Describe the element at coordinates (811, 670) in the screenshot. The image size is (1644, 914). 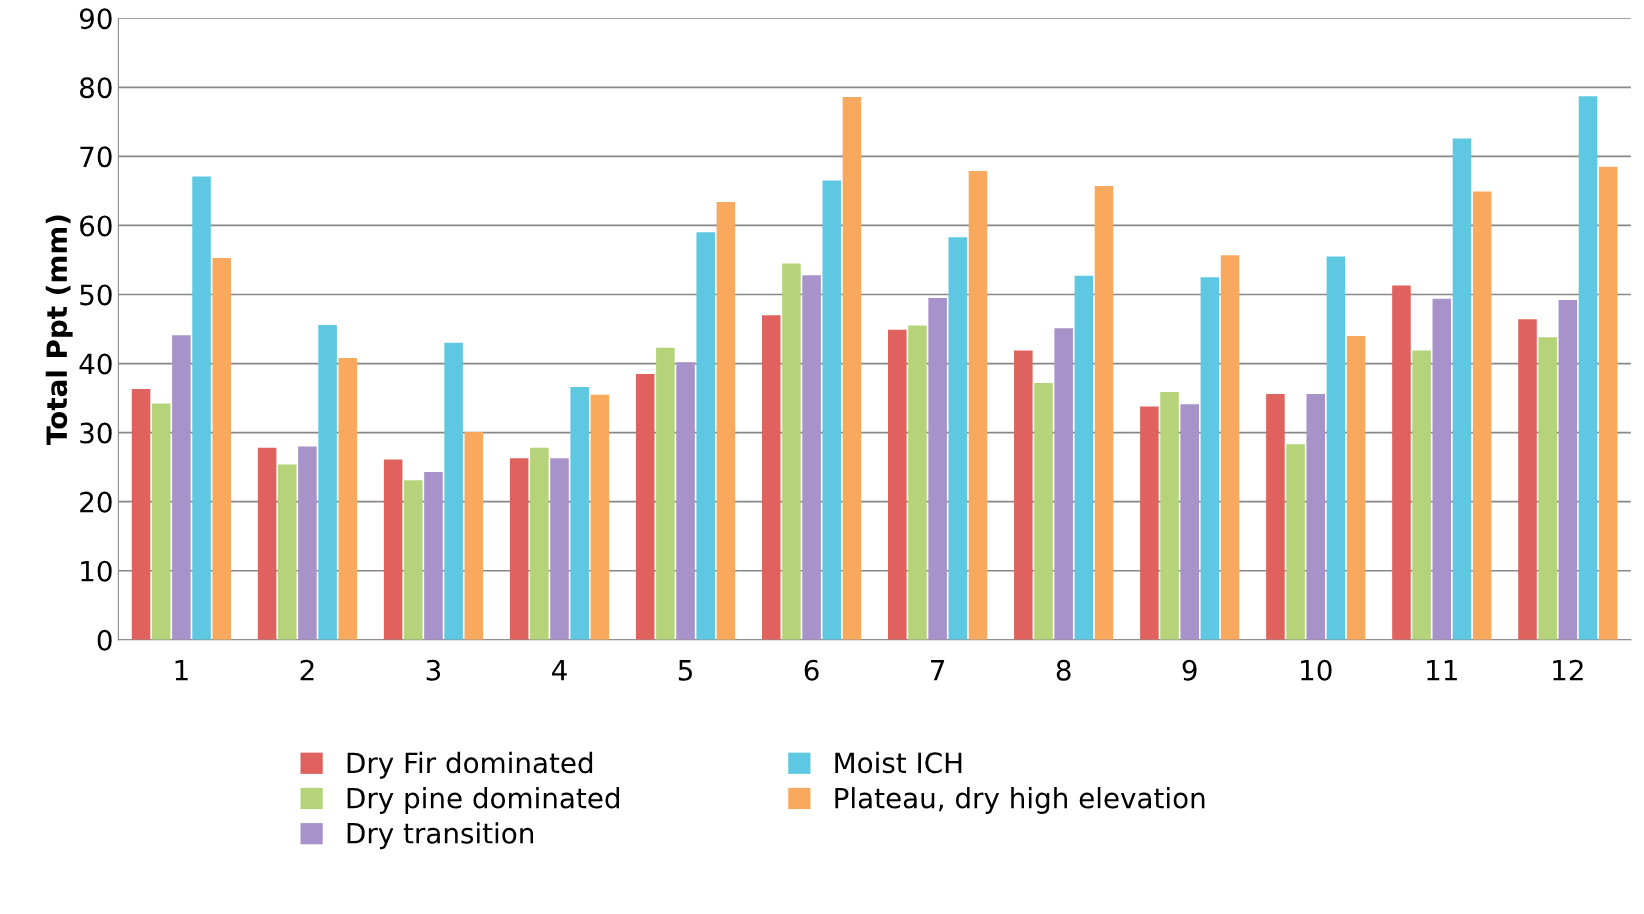
I see `x-tick-label: 6` at that location.